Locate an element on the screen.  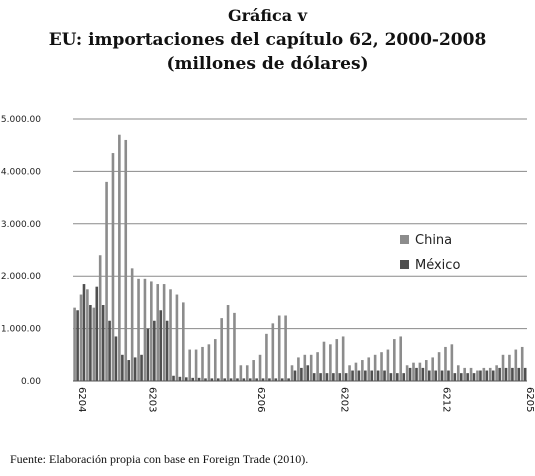
legend-swatch-mexico is located at coordinates (404, 264).